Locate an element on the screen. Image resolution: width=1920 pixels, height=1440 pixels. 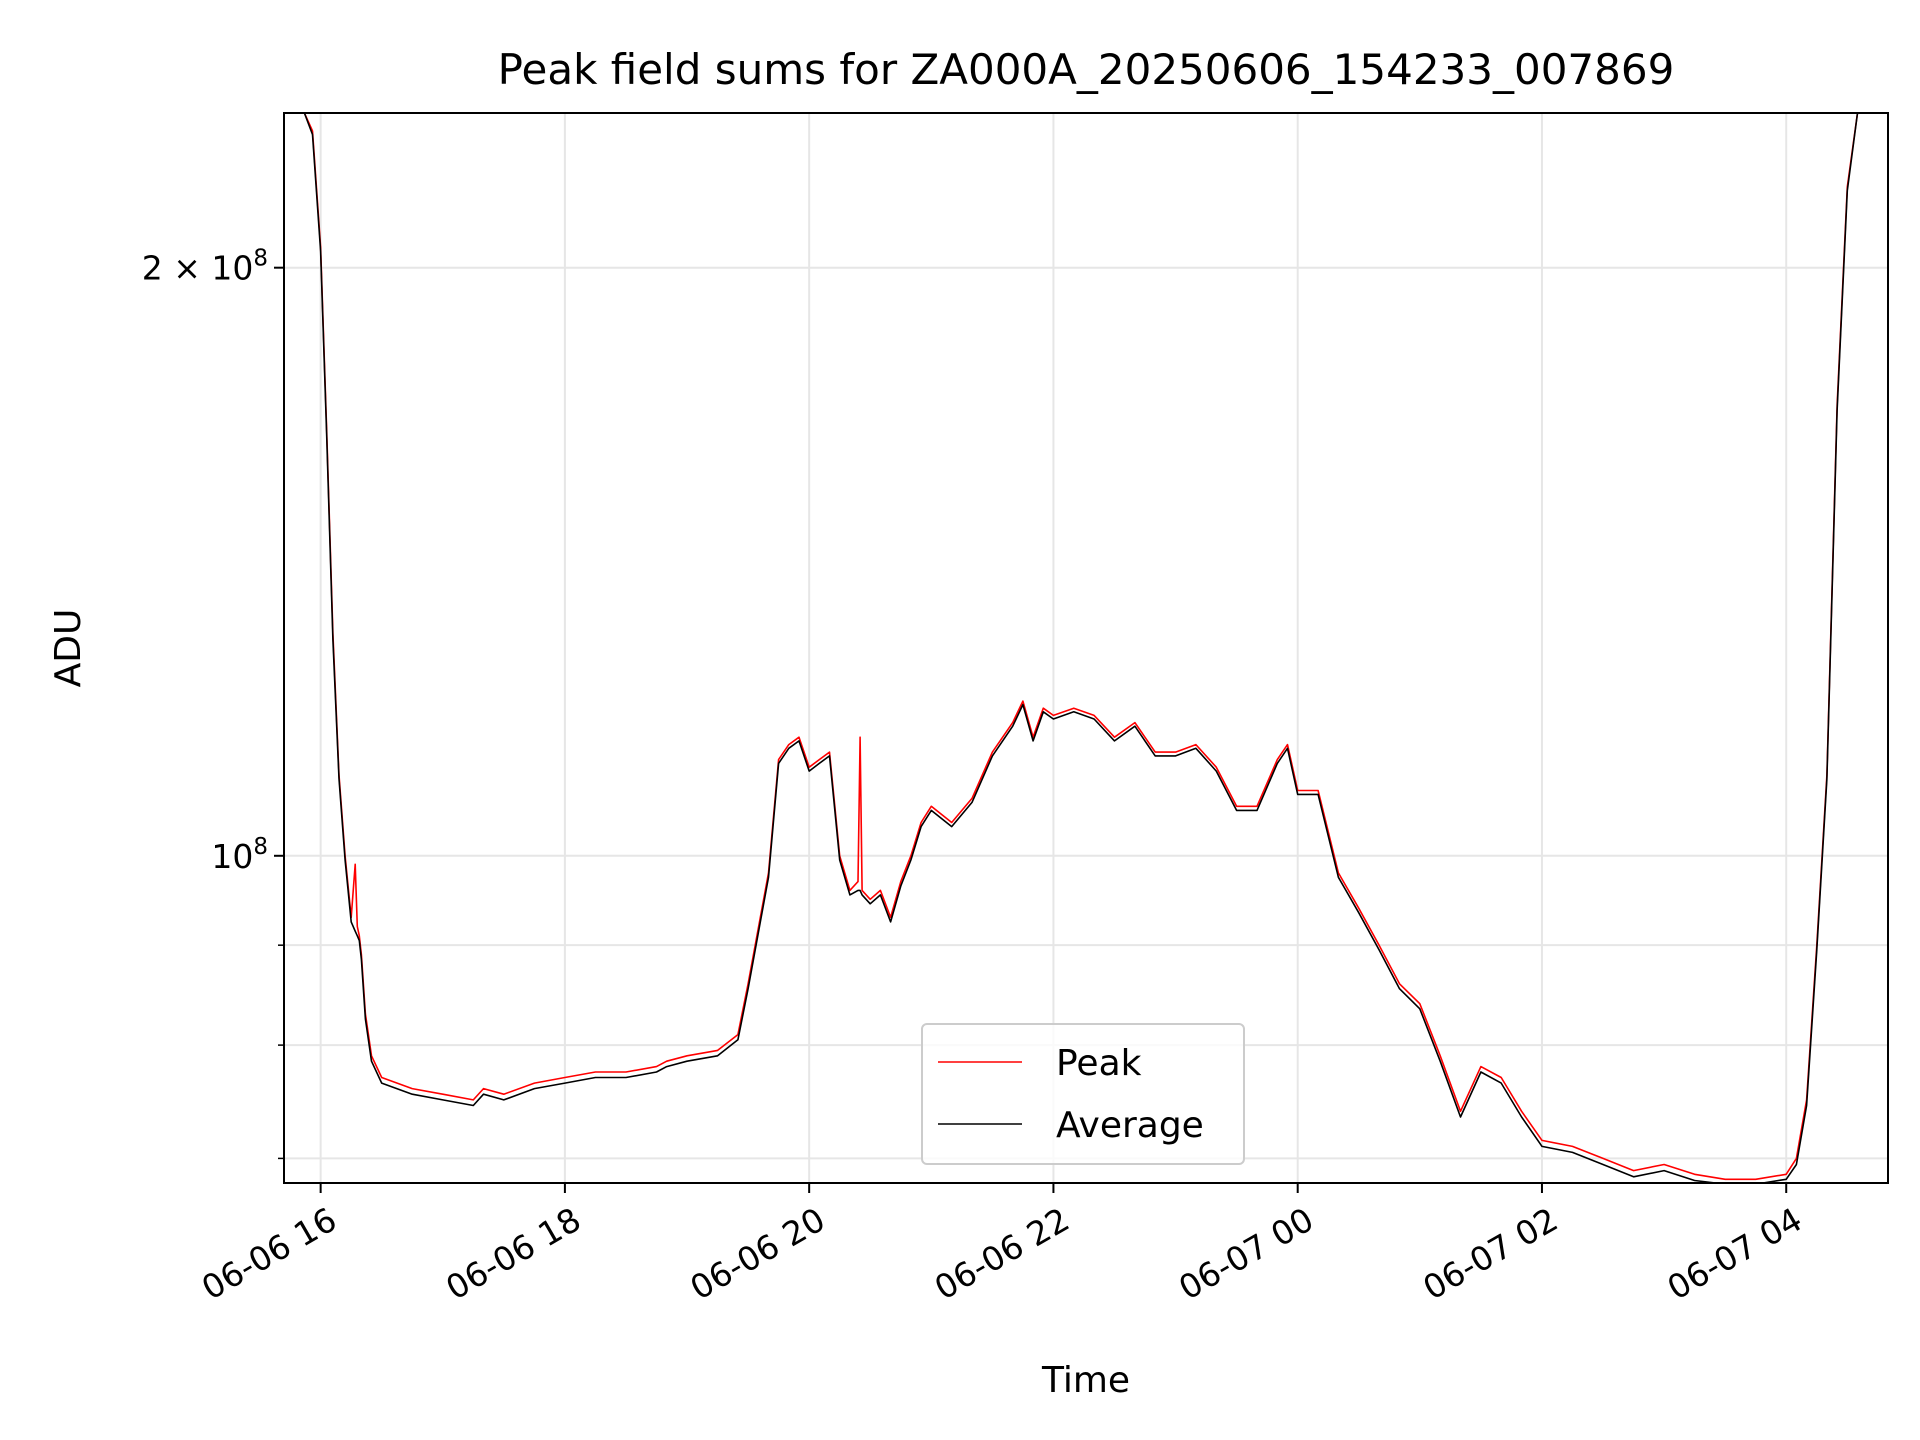
legend-label-average: Average is located at coordinates (1130, 1125).